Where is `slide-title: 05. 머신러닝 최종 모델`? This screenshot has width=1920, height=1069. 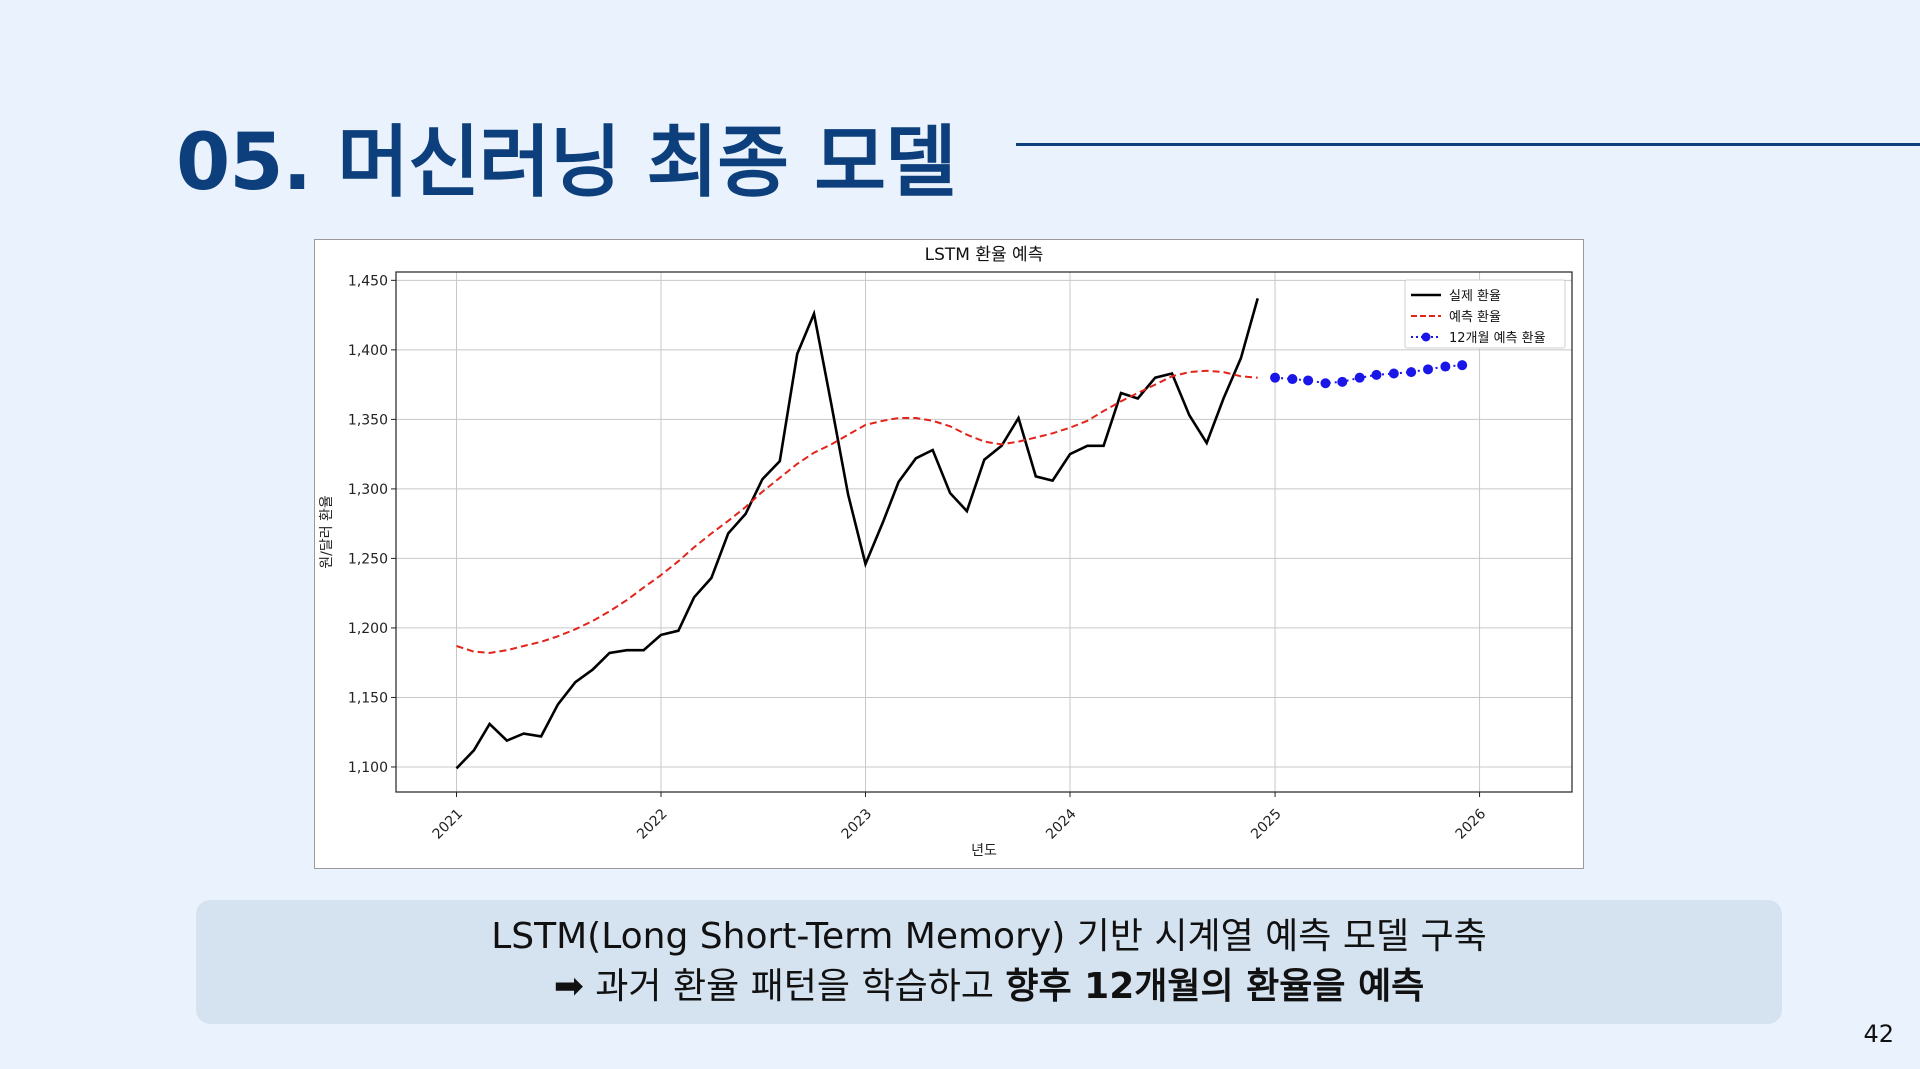 slide-title: 05. 머신러닝 최종 모델 is located at coordinates (566, 163).